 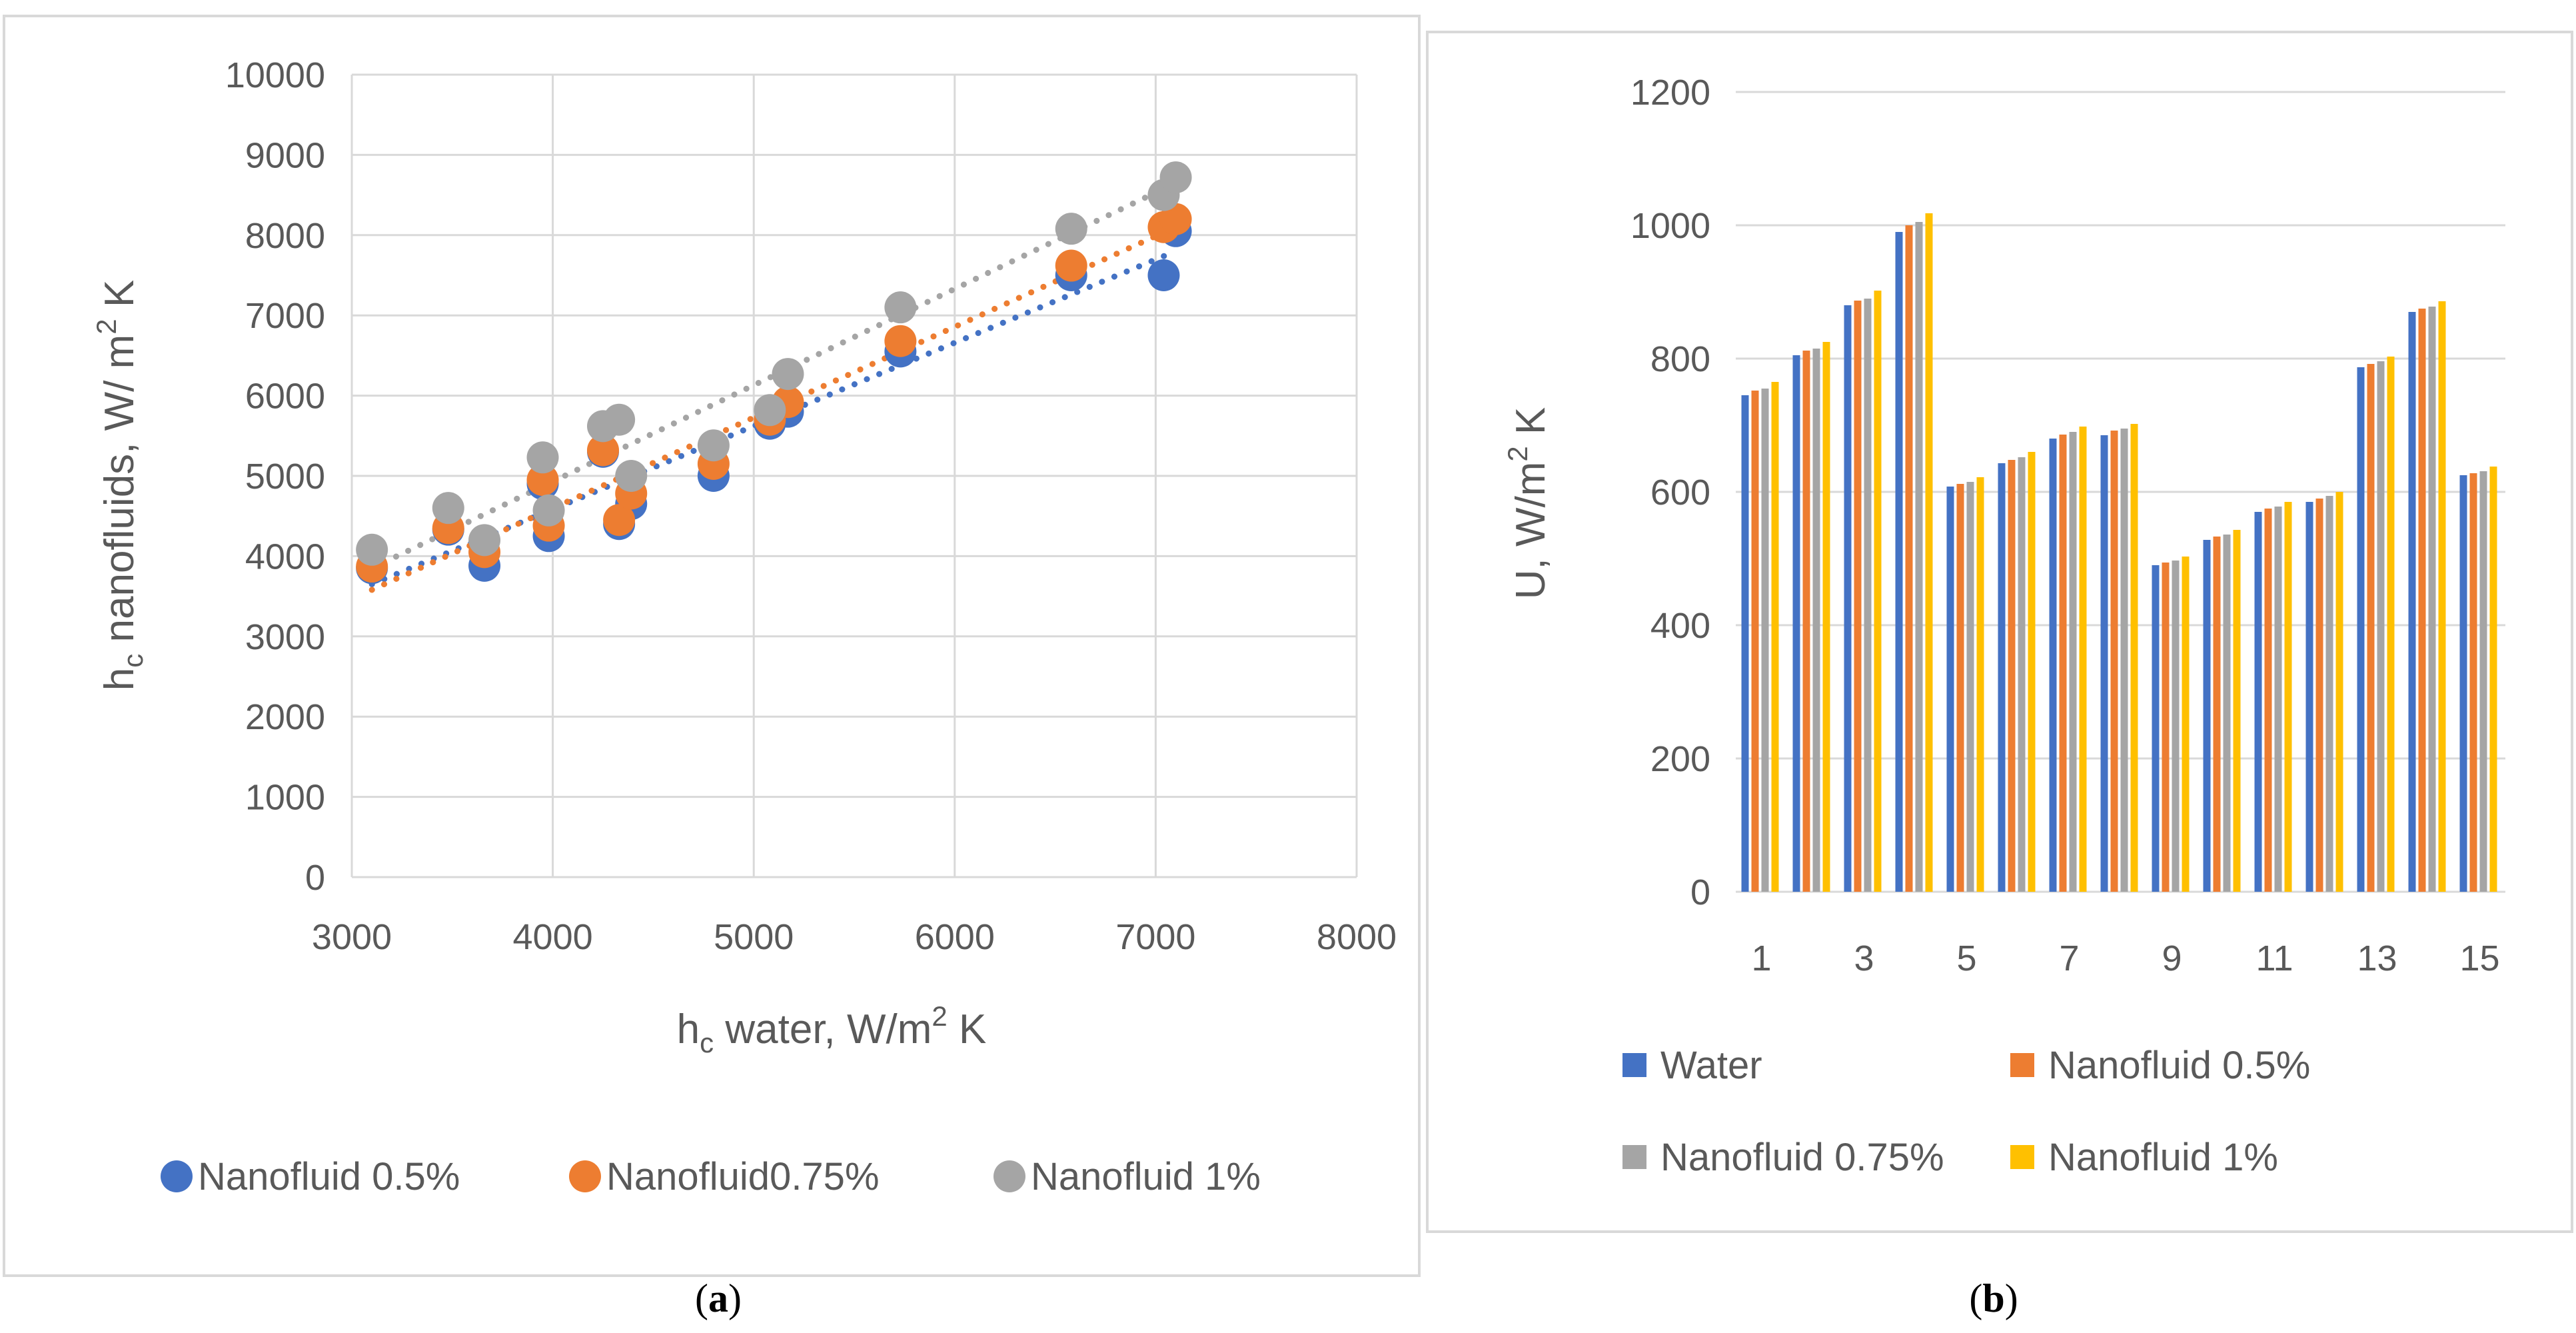 What do you see at coordinates (2125, 958) in the screenshot?
I see `bar-x-tick-labels: 1 3 5 7 9 11 13 15` at bounding box center [2125, 958].